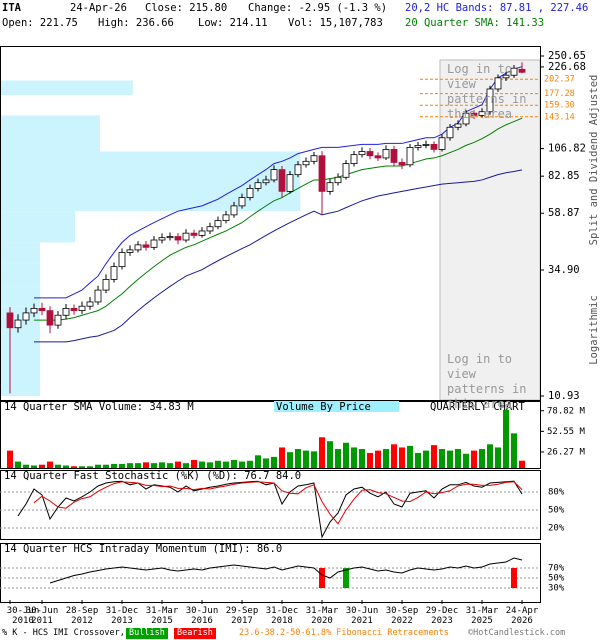 The image size is (600, 640). What do you see at coordinates (556, 569) in the screenshot?
I see `y-tick-label: 70%` at bounding box center [556, 569].